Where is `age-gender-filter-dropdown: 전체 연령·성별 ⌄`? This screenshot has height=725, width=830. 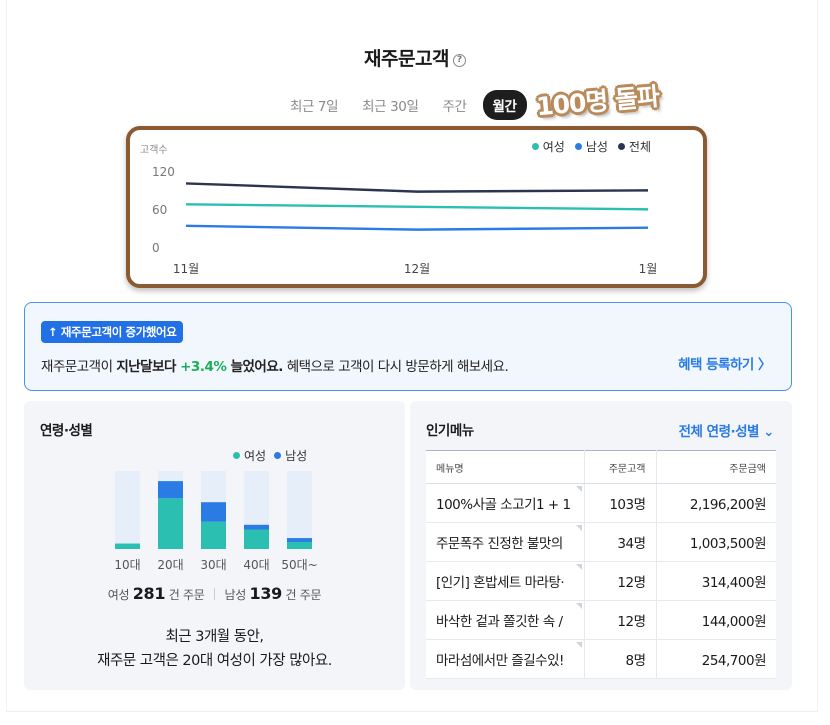 age-gender-filter-dropdown: 전체 연령·성별 ⌄ is located at coordinates (726, 432).